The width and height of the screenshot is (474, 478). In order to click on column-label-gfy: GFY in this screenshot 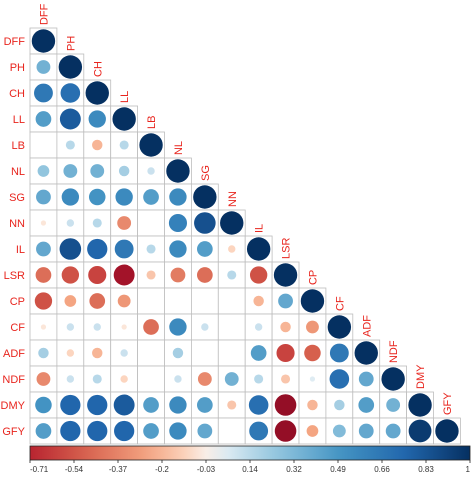, I will do `click(448, 403)`.